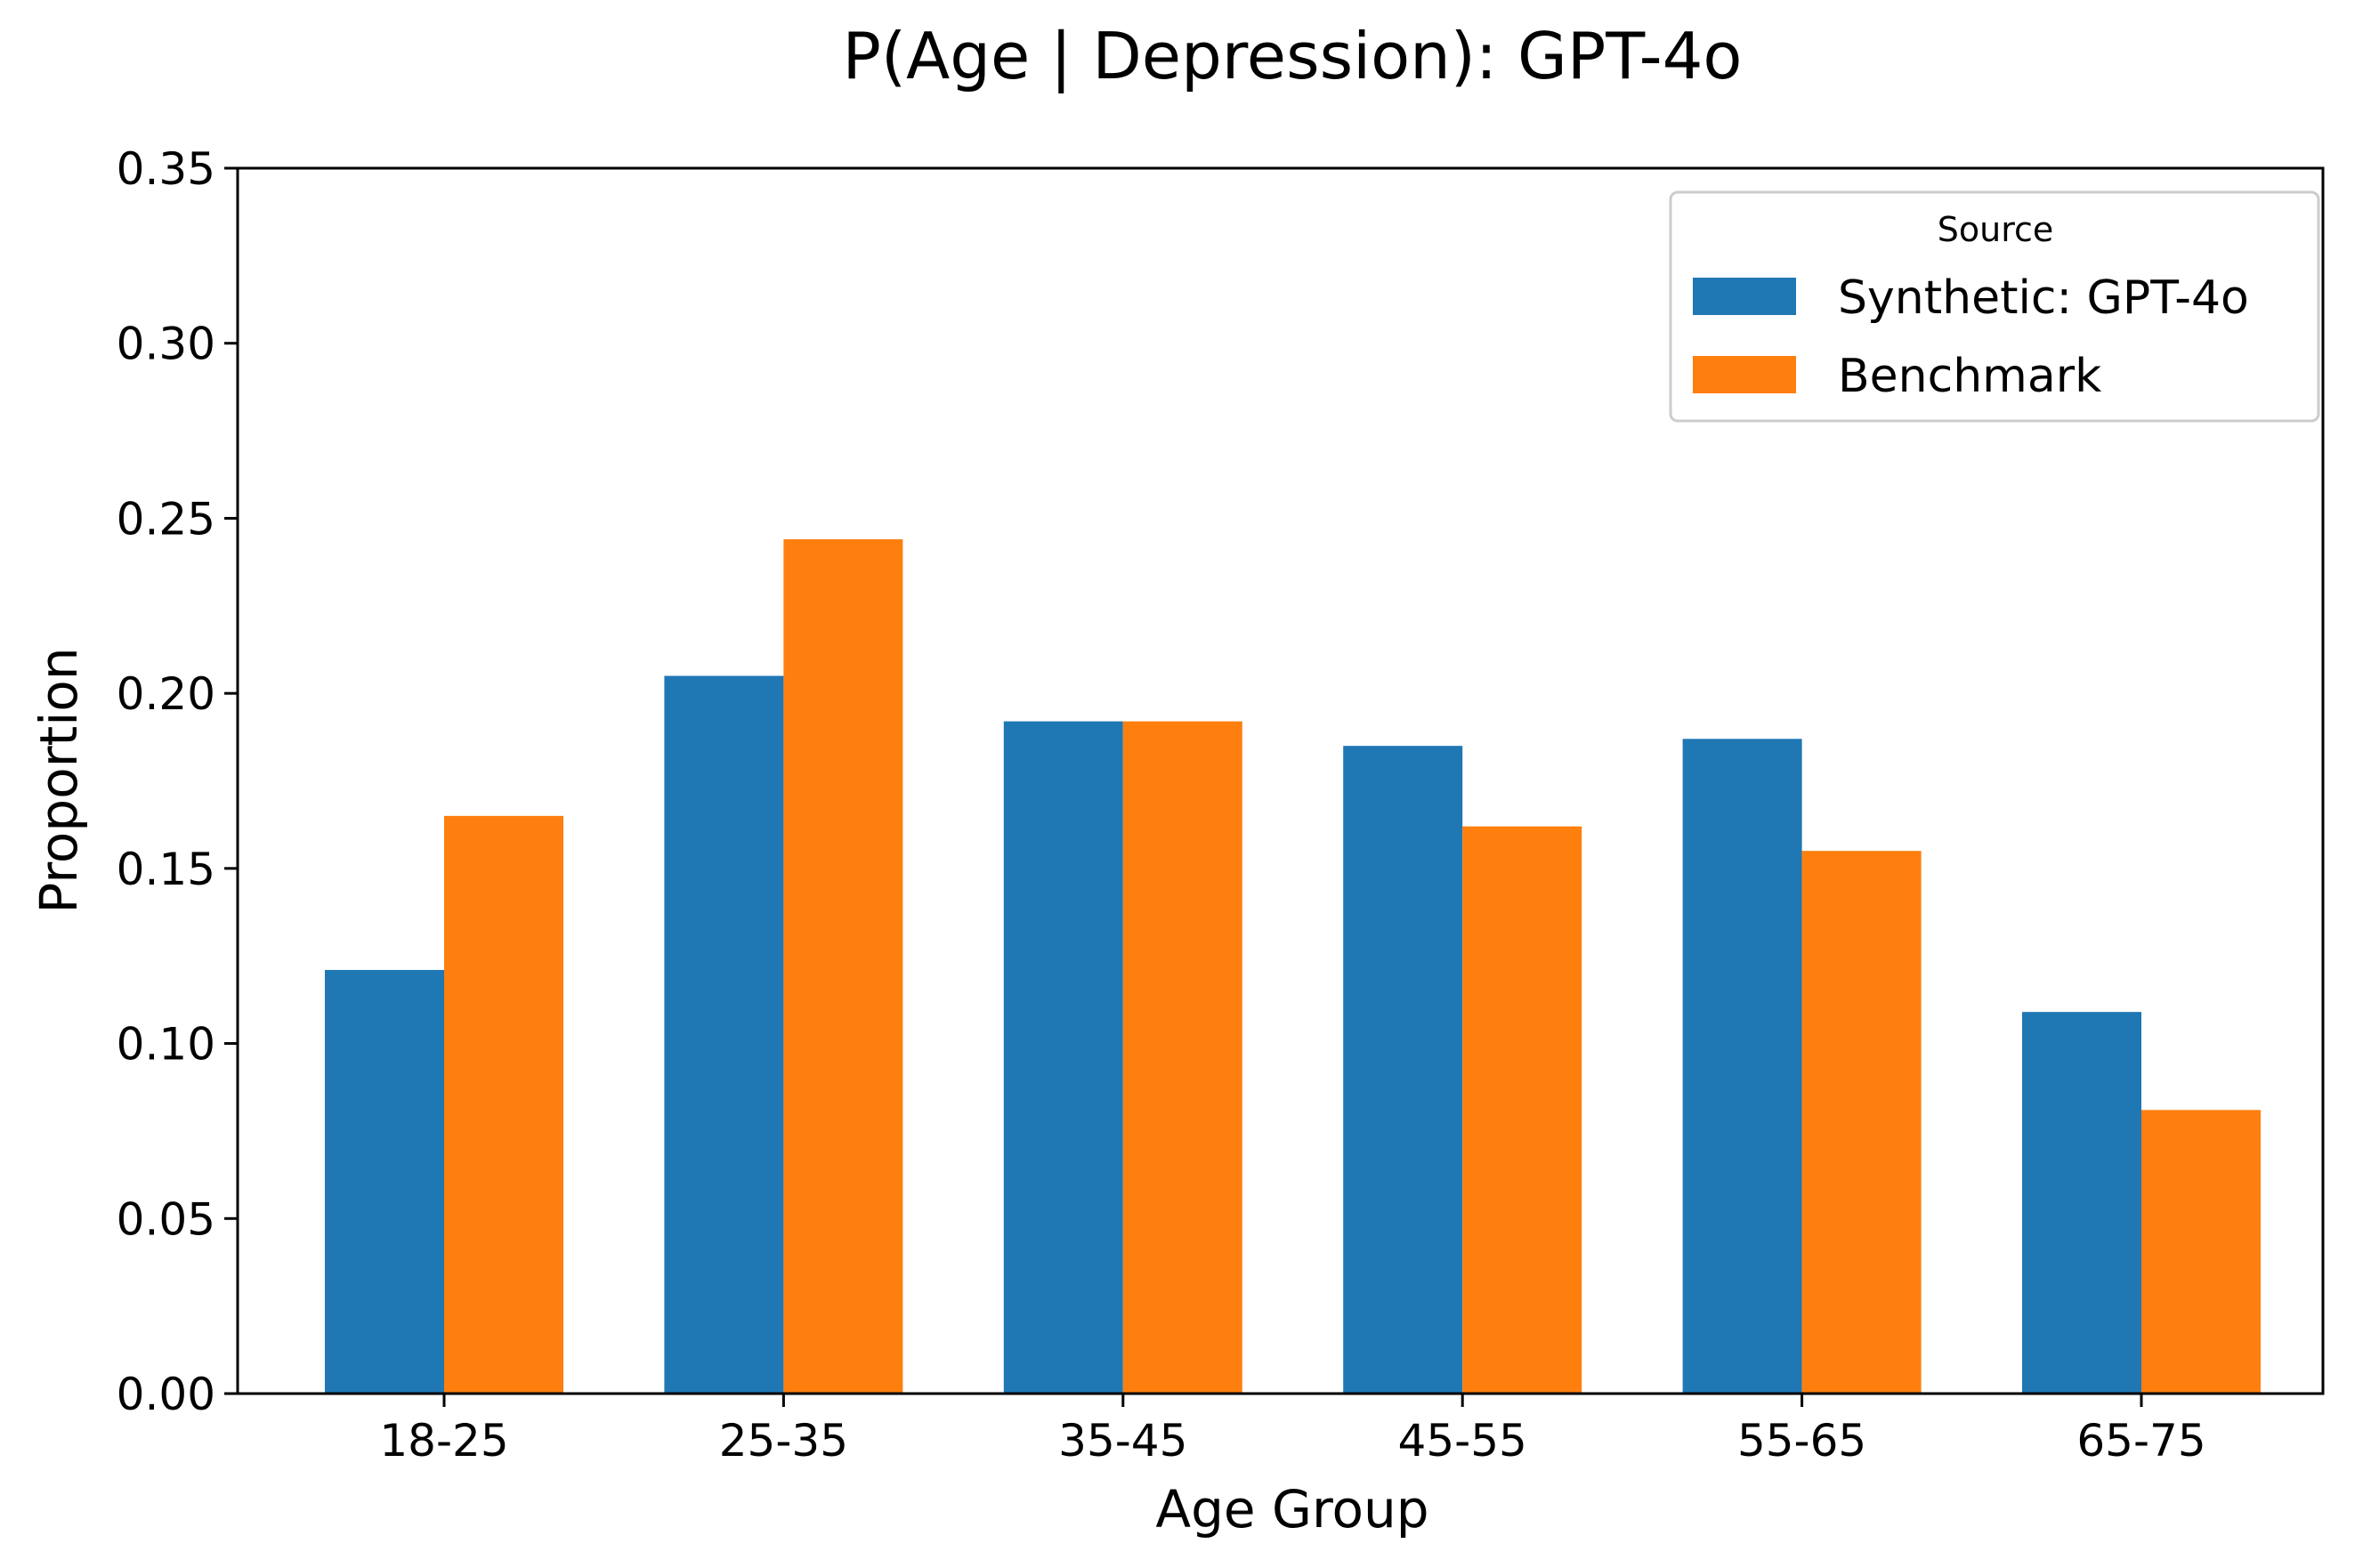 This screenshot has height=1568, width=2371. Describe the element at coordinates (177, 781) in the screenshot. I see `y-axis-ticks: 0.00 0.05 0.10 0.15 0.20 0.25 0.30 0.35` at that location.